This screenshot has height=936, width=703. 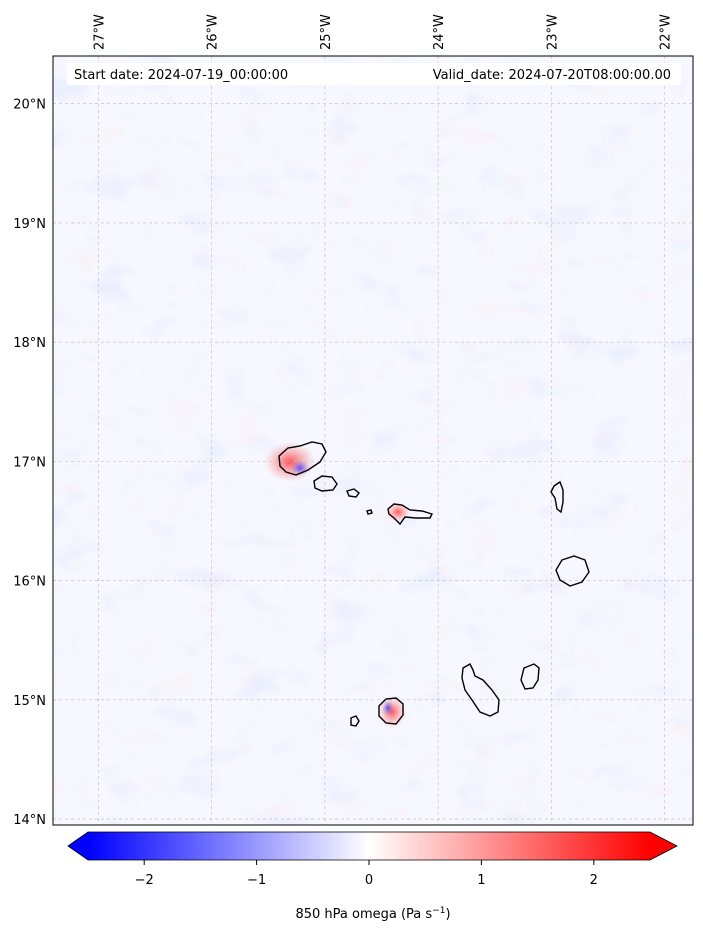 What do you see at coordinates (369, 880) in the screenshot?
I see `colorbar-tick-label: 0` at bounding box center [369, 880].